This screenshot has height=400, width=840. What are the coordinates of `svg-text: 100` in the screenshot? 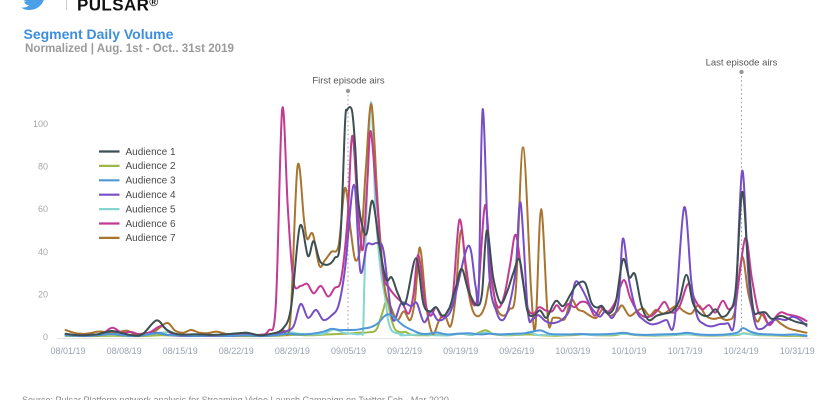 It's located at (40, 124).